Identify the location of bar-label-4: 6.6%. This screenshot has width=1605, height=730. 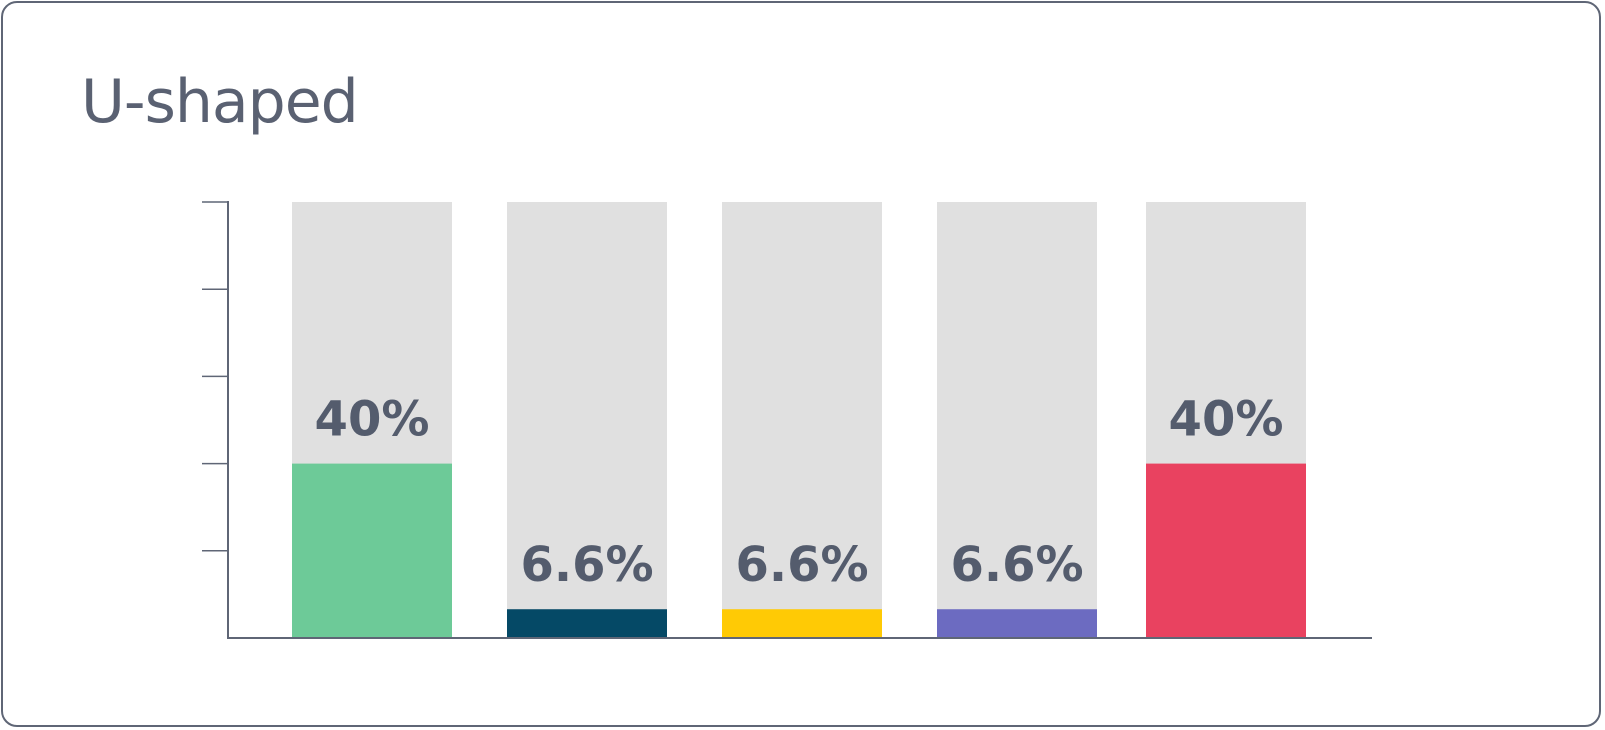
(1016, 565).